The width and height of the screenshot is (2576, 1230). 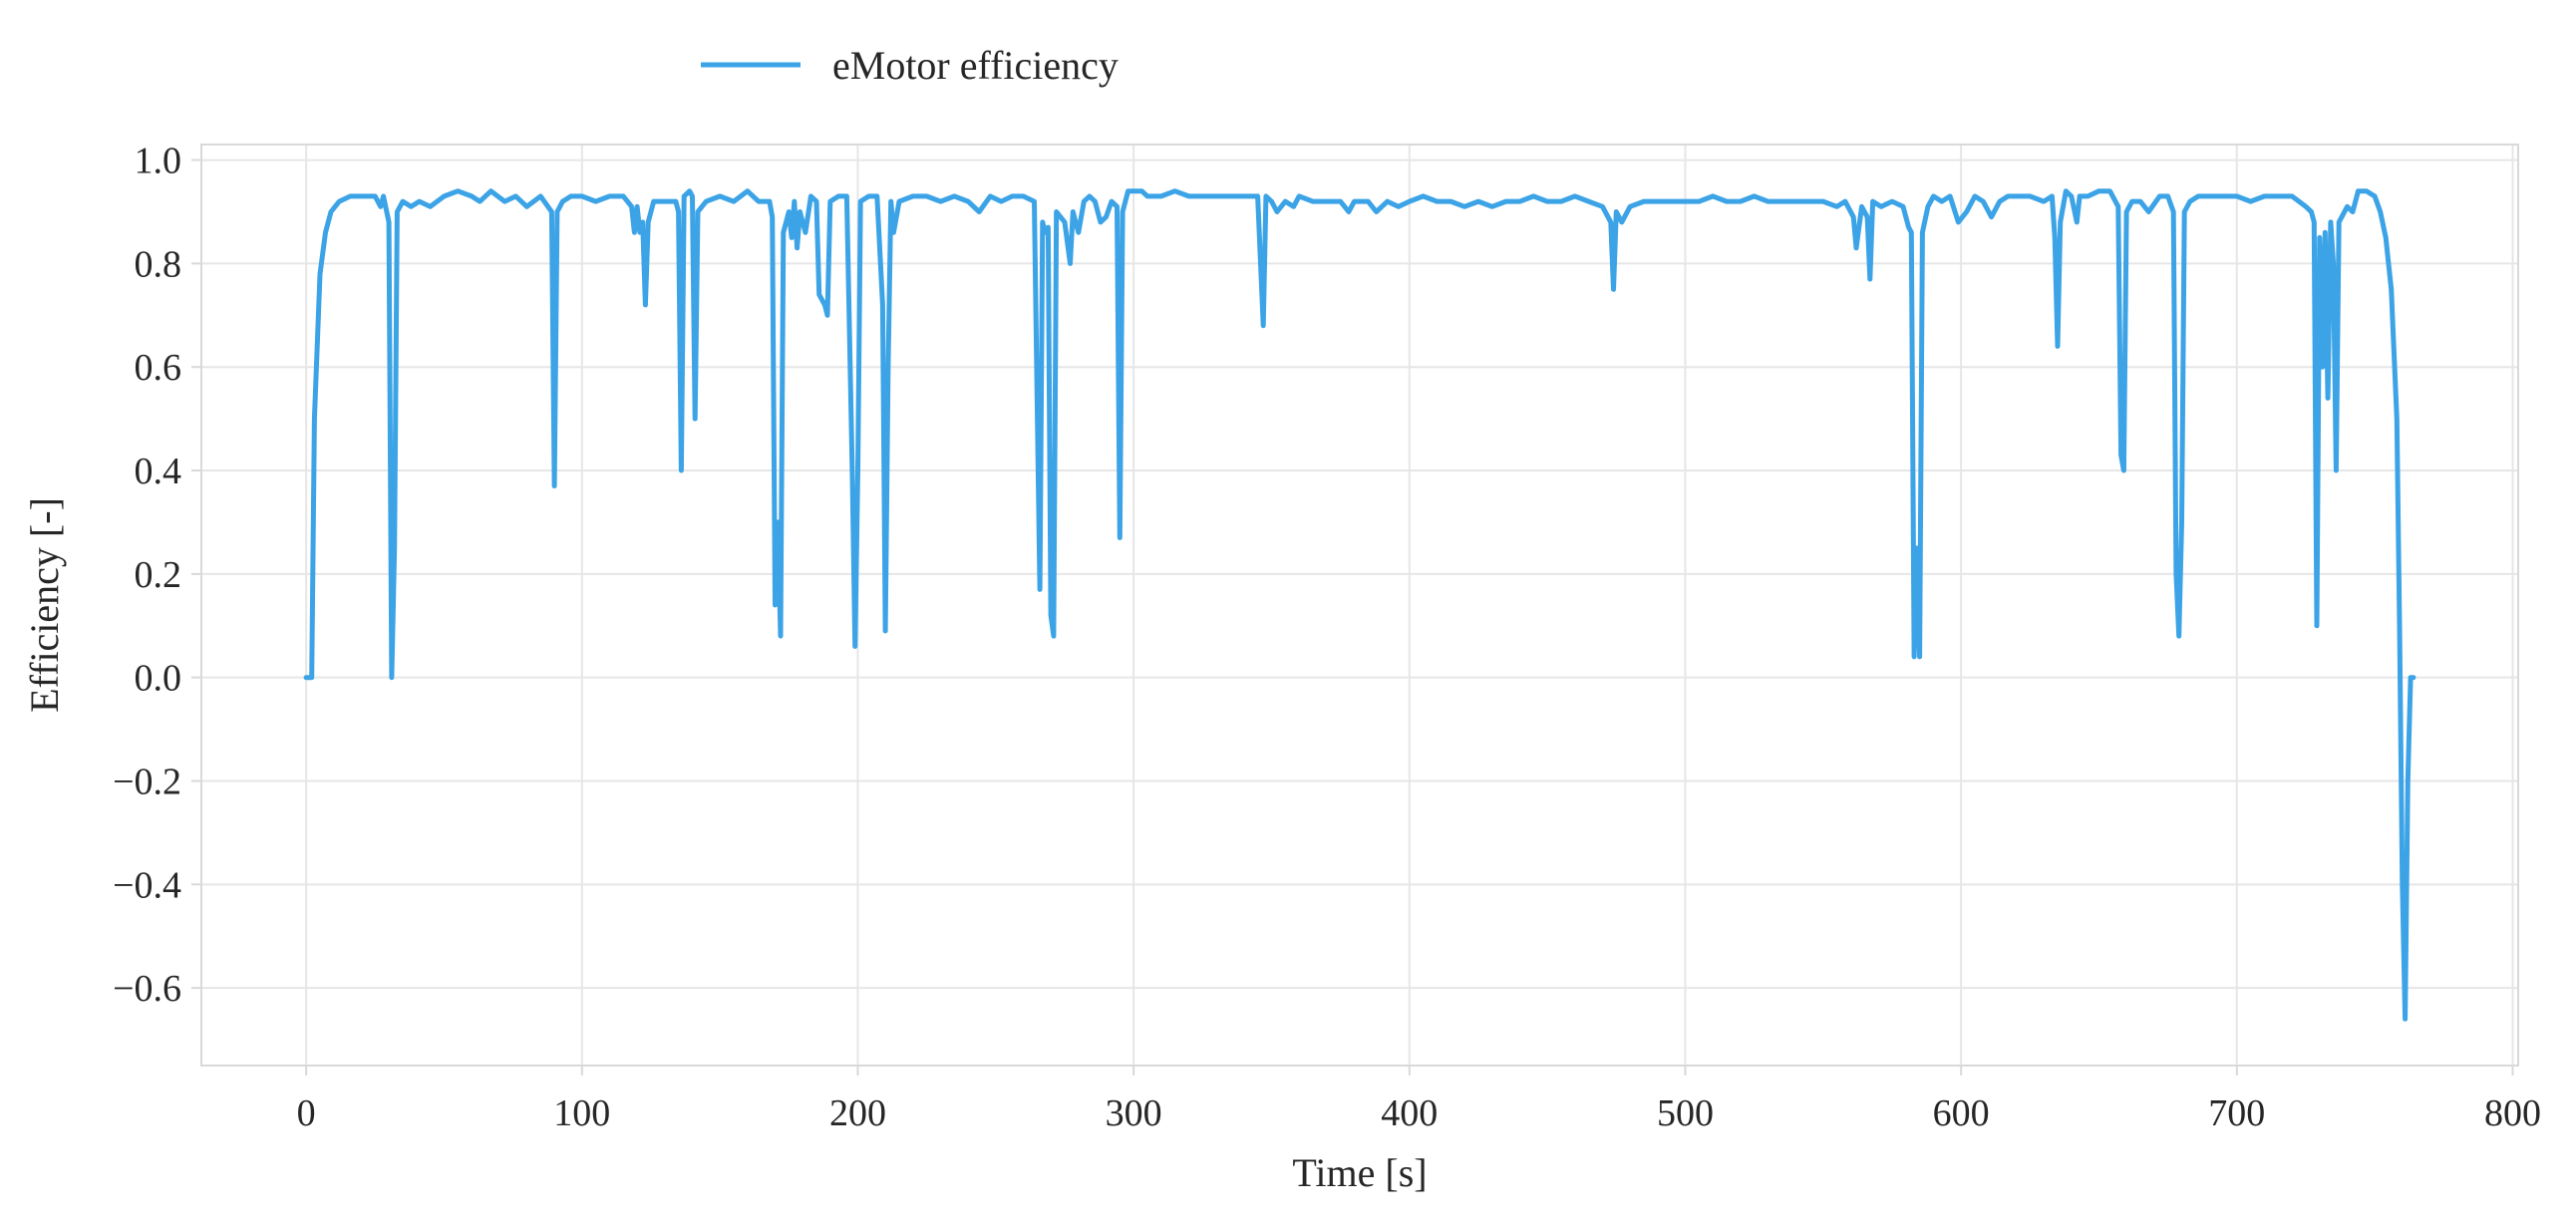 I want to click on x-tick-label: 400, so click(x=1409, y=1113).